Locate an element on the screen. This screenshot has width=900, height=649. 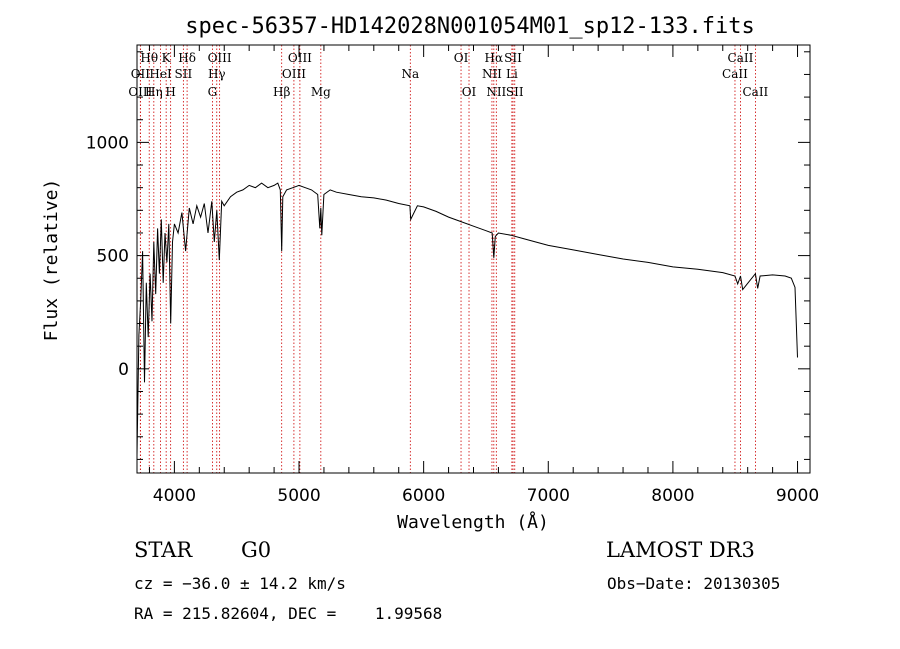
x-tick-label: 8000 is located at coordinates (672, 496).